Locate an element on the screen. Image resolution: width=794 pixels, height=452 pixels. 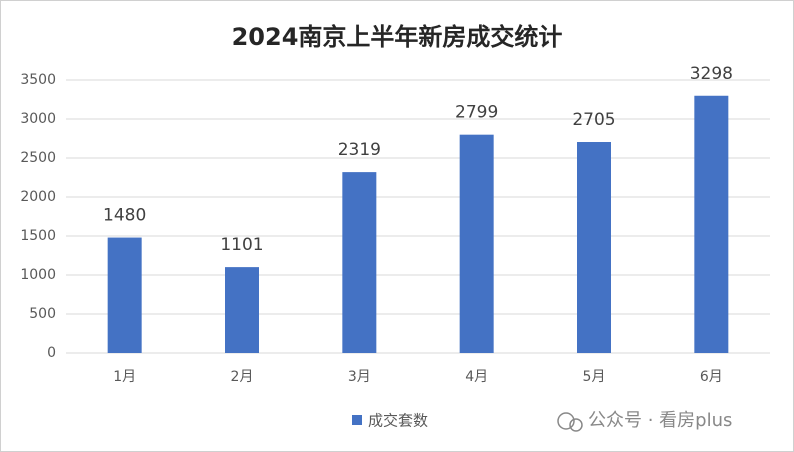
x-tick-label: 2月 is located at coordinates (242, 377).